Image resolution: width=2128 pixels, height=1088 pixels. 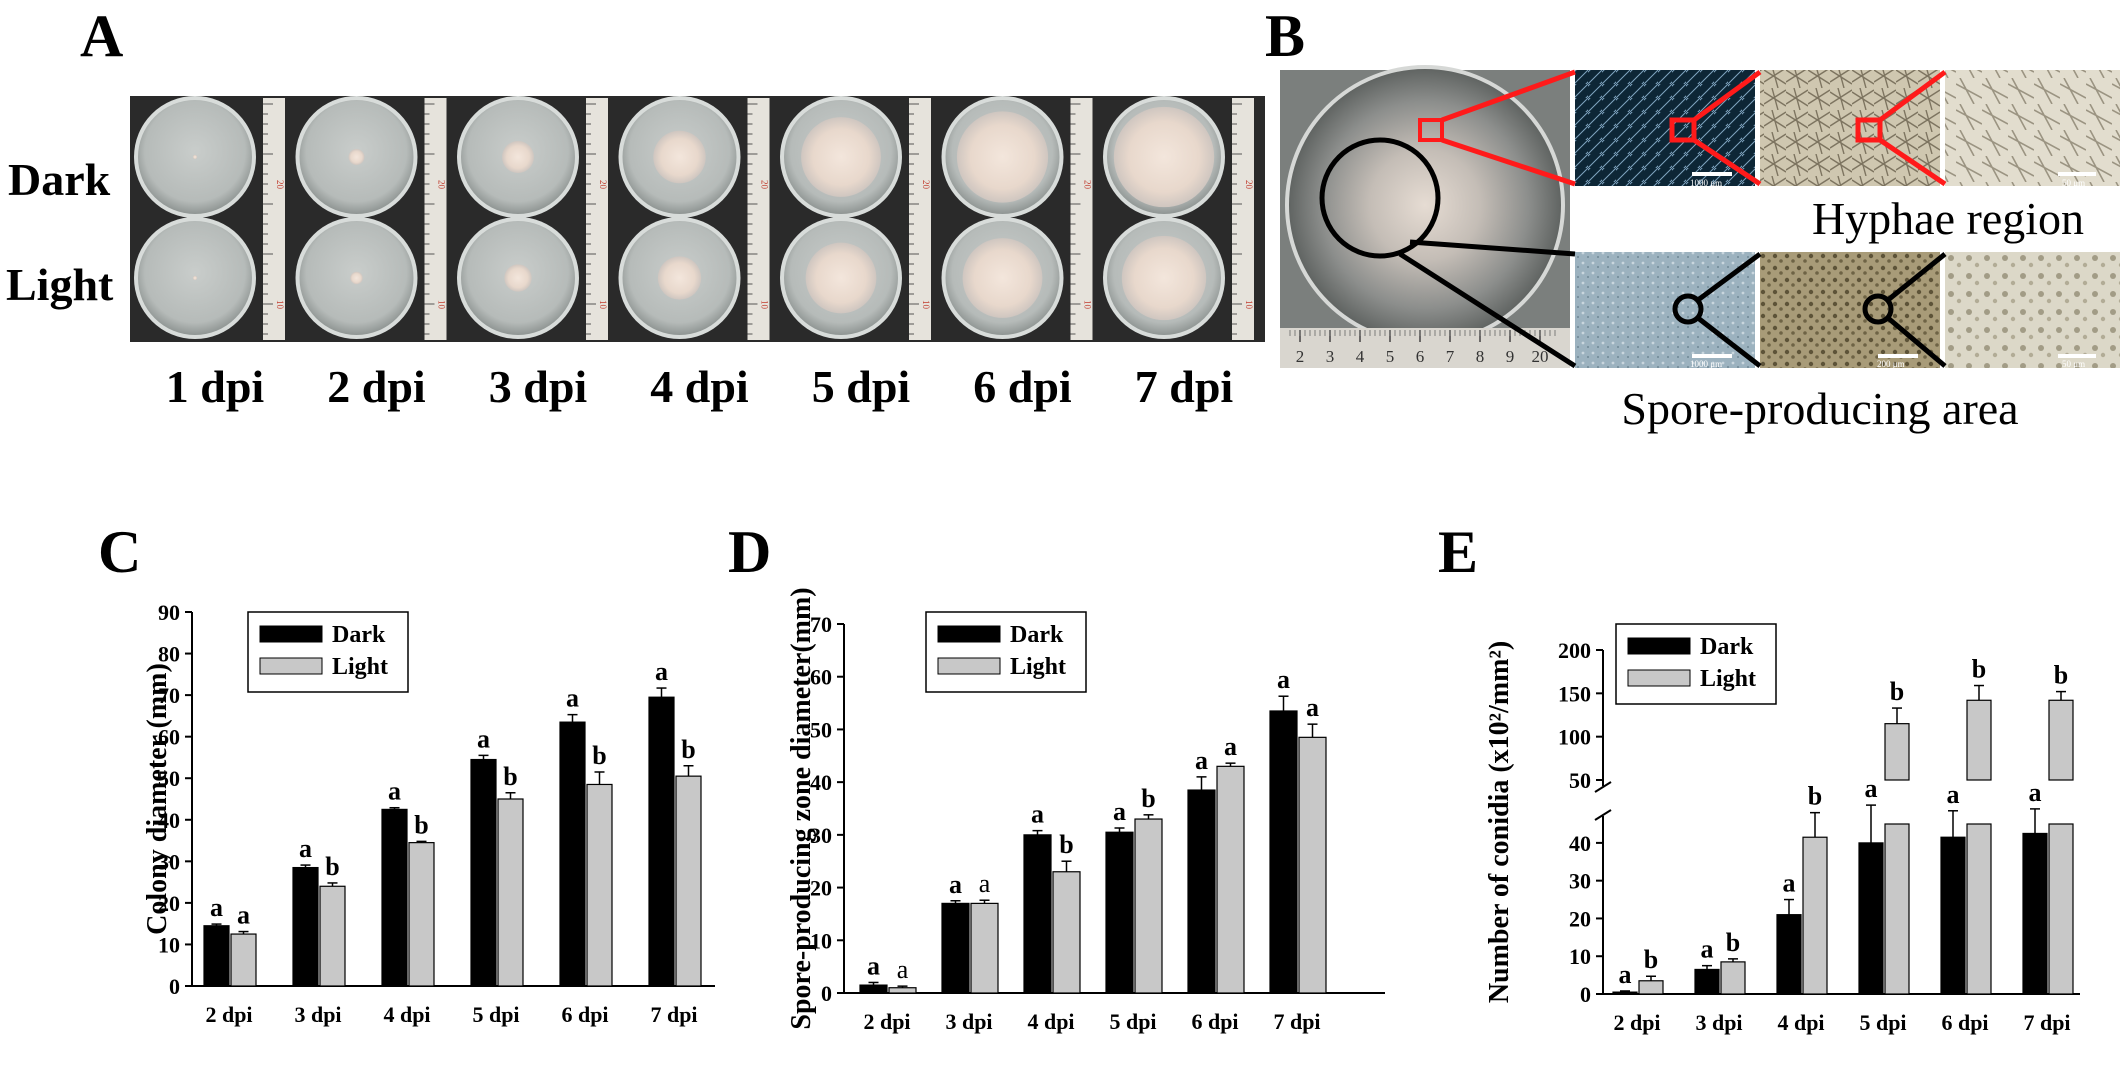 What do you see at coordinates (1022, 386) in the screenshot?
I see `dpi-label: 6 dpi` at bounding box center [1022, 386].